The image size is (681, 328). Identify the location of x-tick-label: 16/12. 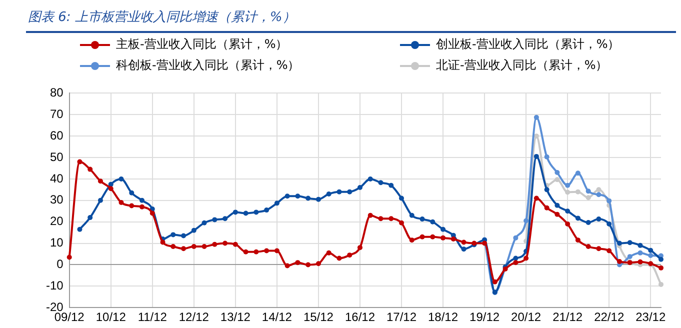
(360, 317).